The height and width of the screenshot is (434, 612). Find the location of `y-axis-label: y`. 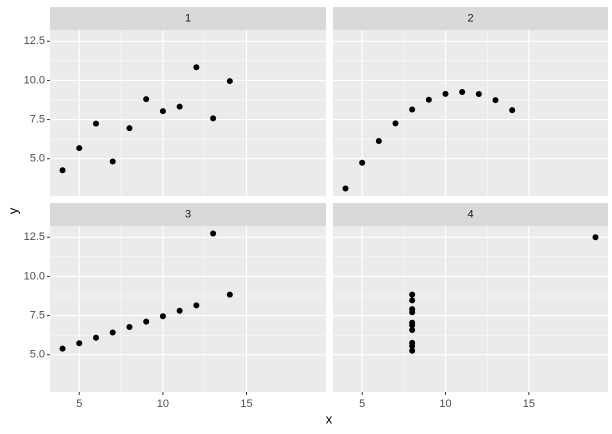

y-axis-label: y is located at coordinates (12, 210).